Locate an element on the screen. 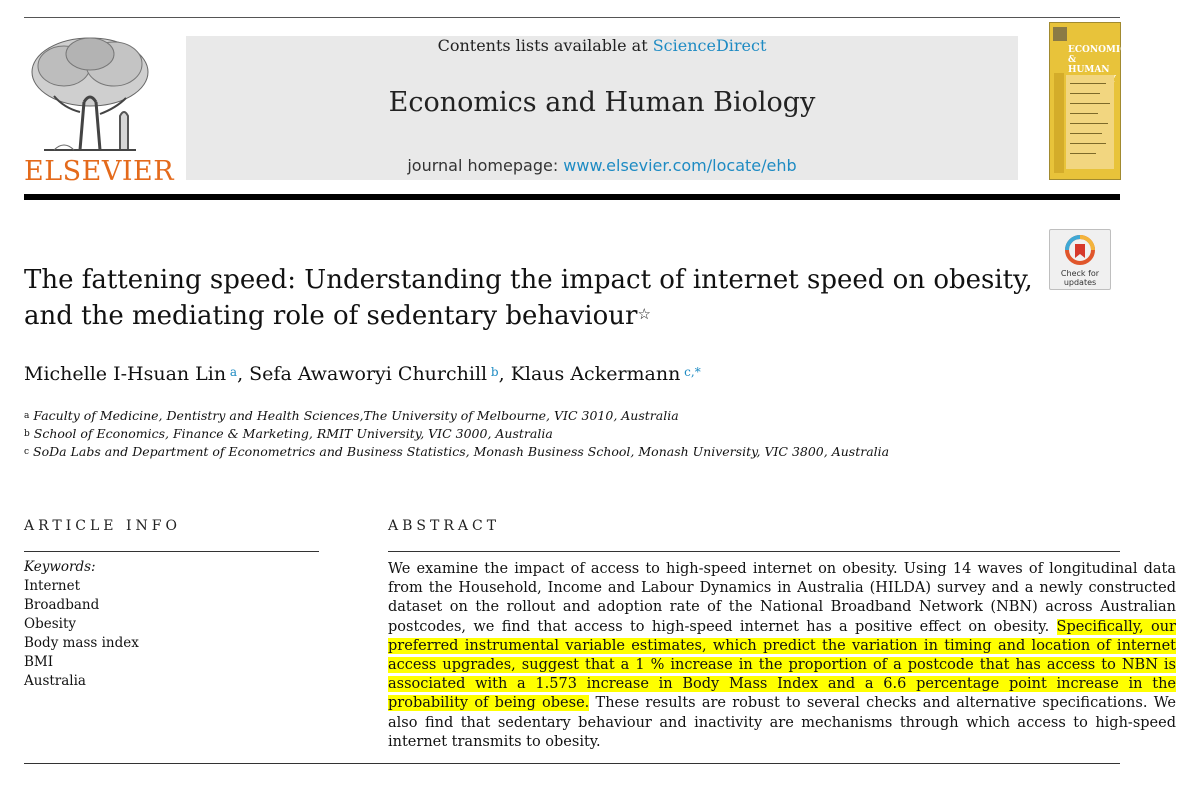 This screenshot has width=1200, height=786. elsevier-logo: ELSEVIER is located at coordinates (99, 109).